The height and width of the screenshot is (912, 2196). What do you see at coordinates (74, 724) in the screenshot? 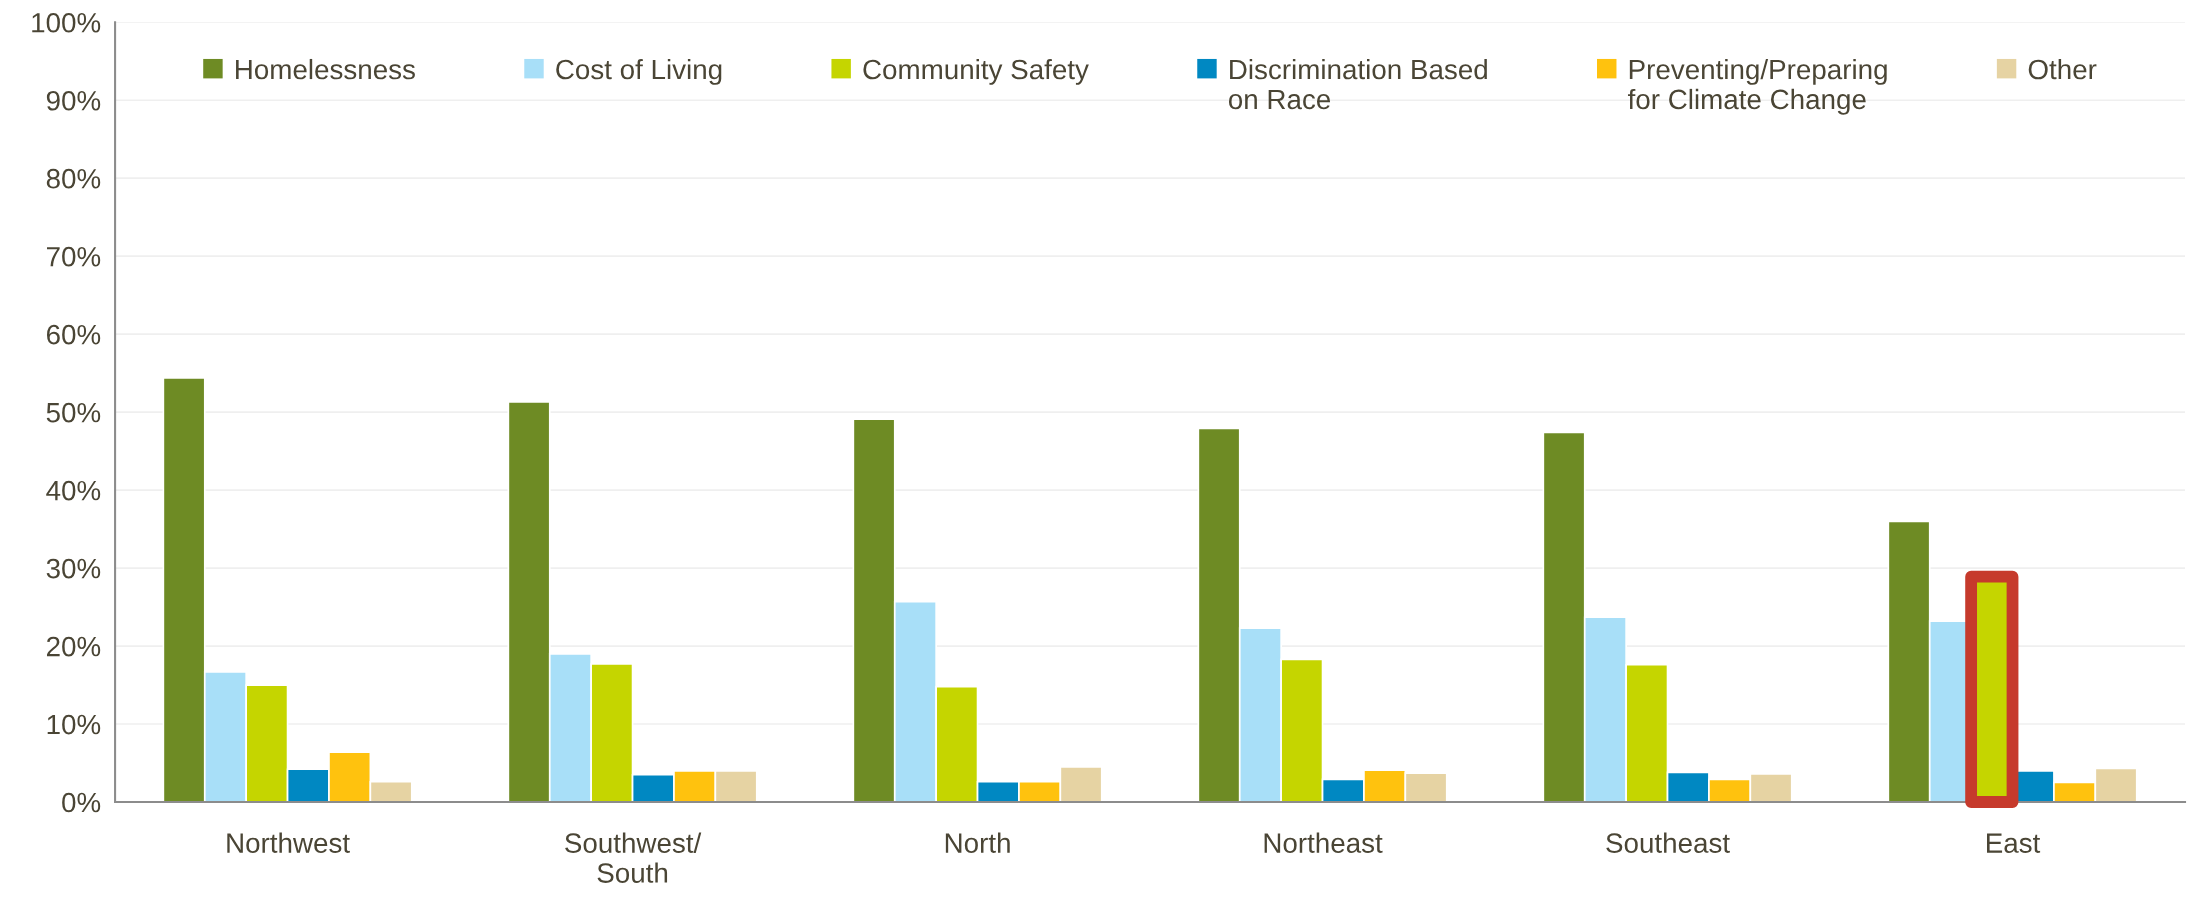
I see `y-tick-label: 10%` at bounding box center [74, 724].